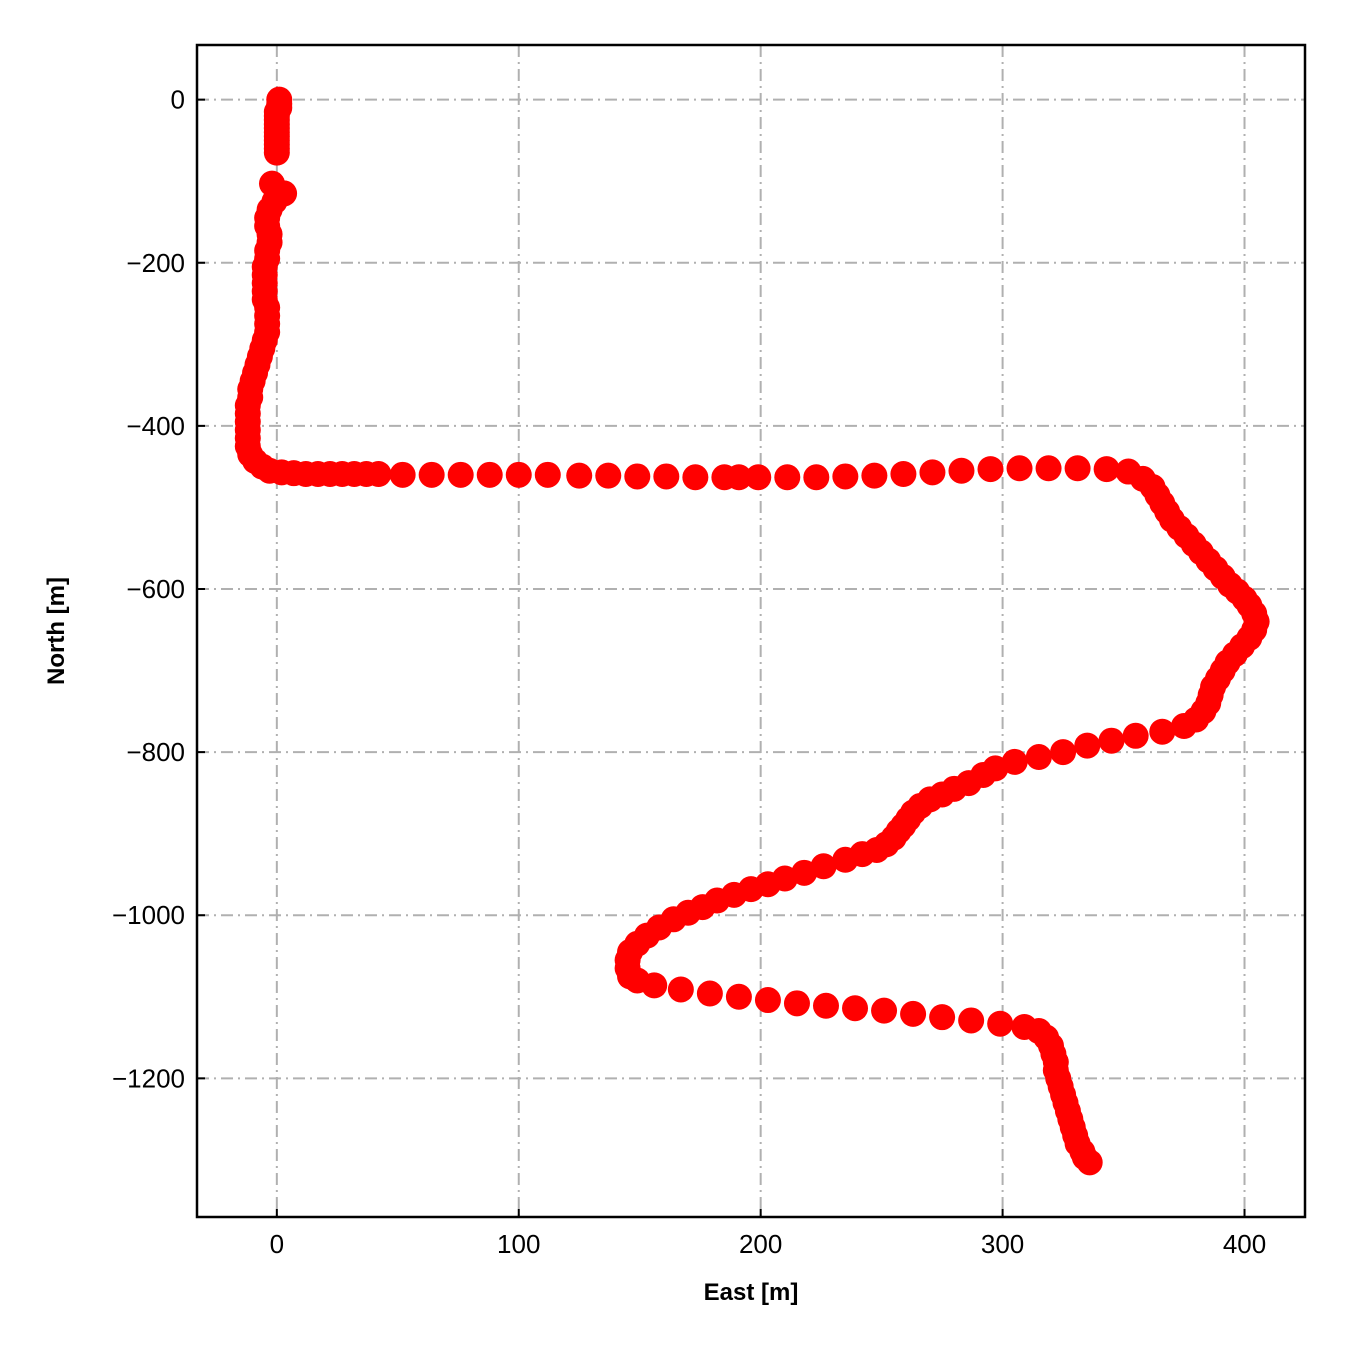 The image size is (1350, 1350). I want to click on x-tick-label: 400, so click(1244, 1244).